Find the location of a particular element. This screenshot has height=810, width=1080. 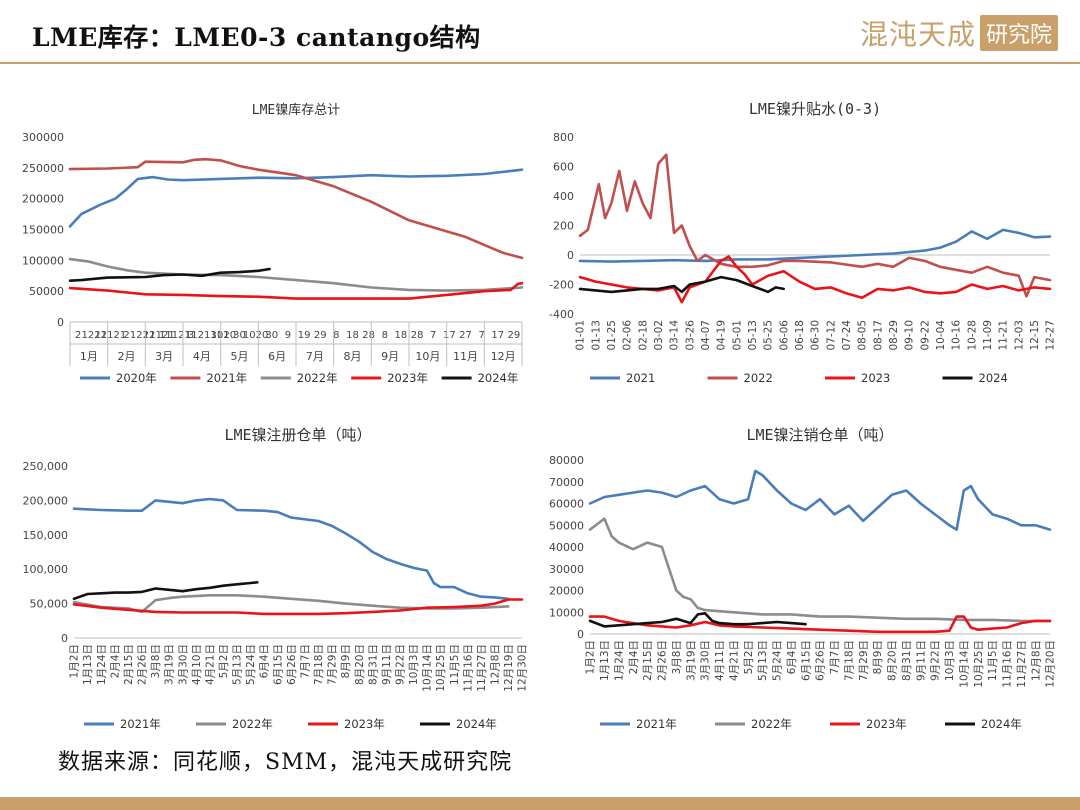

logo-text: 混沌天成 is located at coordinates (917, 34).